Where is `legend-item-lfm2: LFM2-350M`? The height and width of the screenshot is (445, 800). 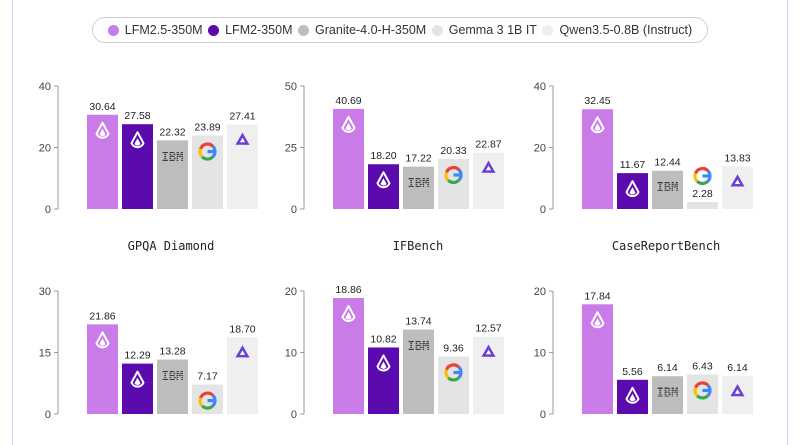
legend-item-lfm2: LFM2-350M is located at coordinates (250, 30).